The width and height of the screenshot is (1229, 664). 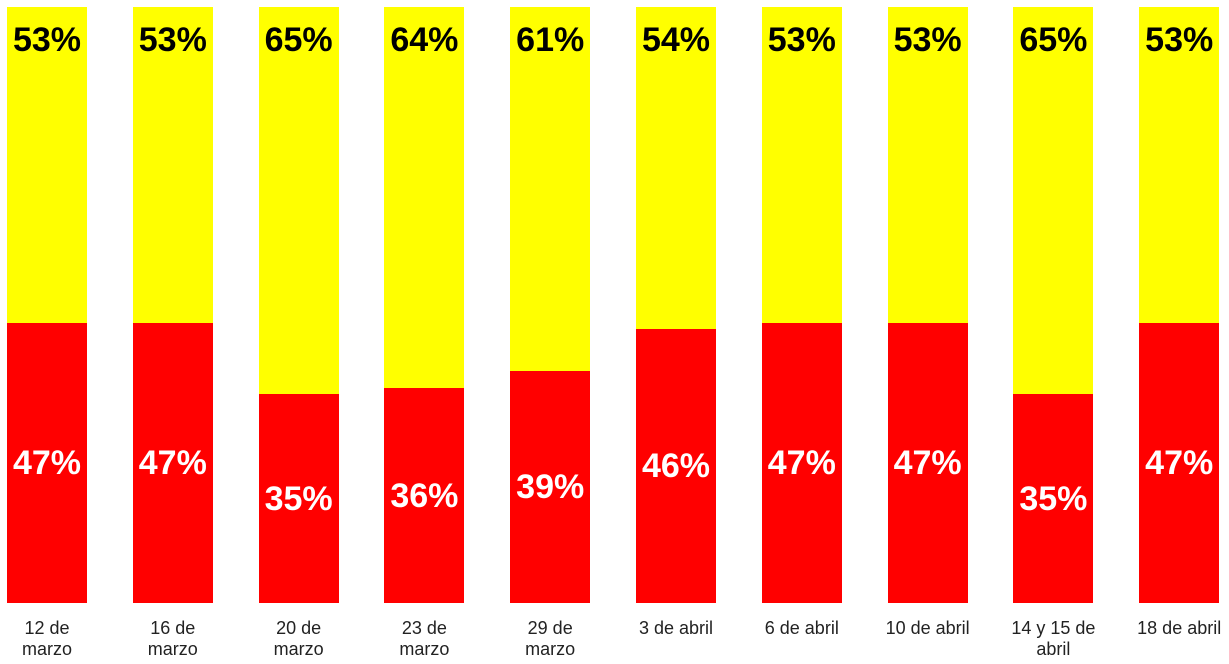 I want to click on x-tick-label: 3 de abril, so click(x=676, y=628).